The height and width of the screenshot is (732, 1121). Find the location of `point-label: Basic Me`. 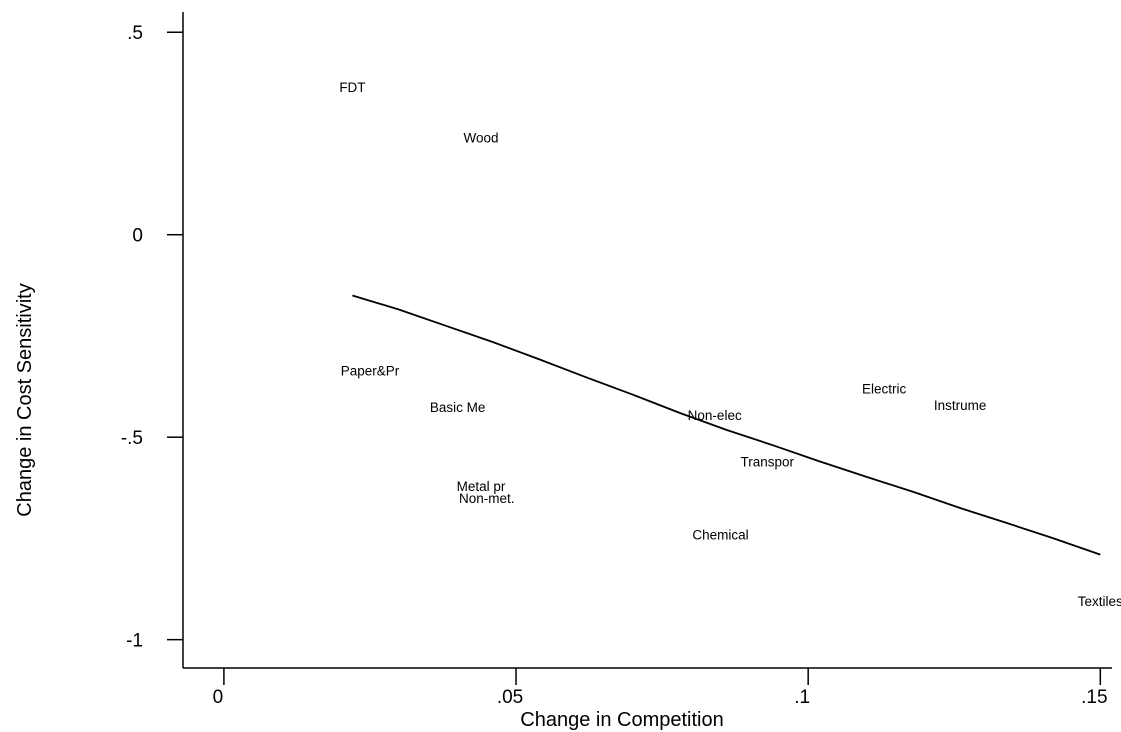

point-label: Basic Me is located at coordinates (458, 407).